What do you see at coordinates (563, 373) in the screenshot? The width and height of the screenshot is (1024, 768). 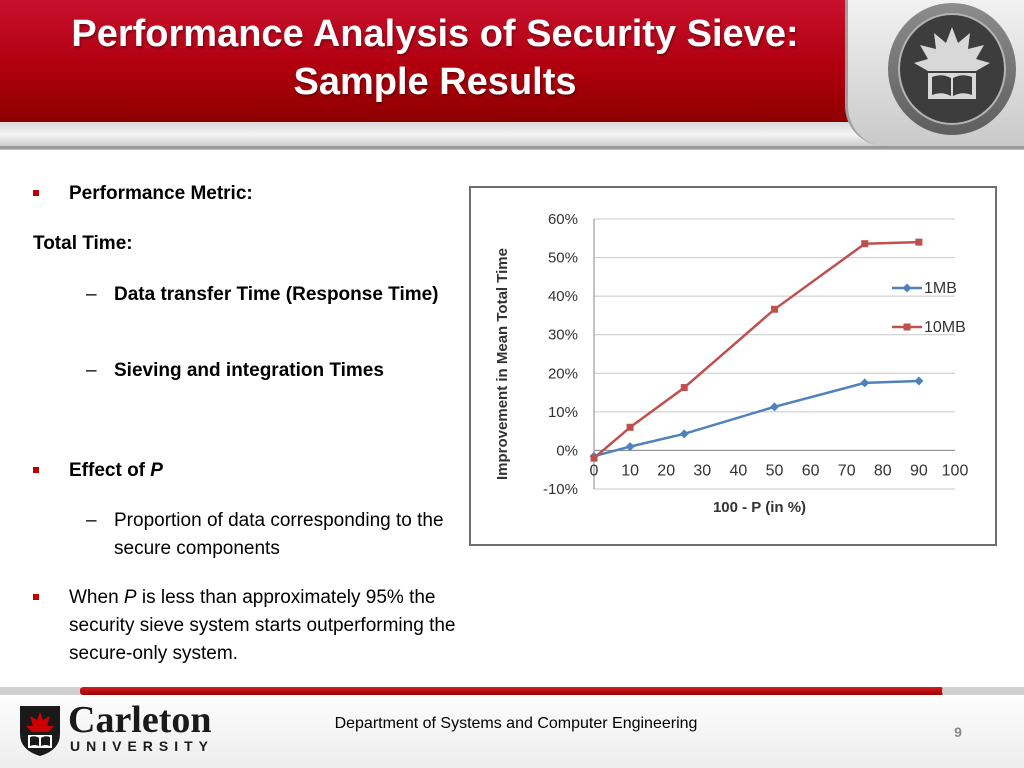 I see `y-tick-label: 20%` at bounding box center [563, 373].